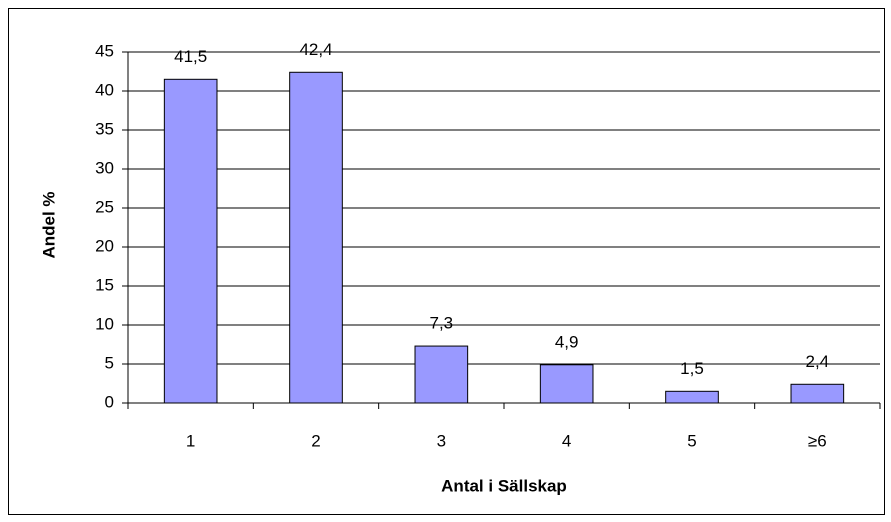  I want to click on y-tick-label: 5, so click(109, 362).